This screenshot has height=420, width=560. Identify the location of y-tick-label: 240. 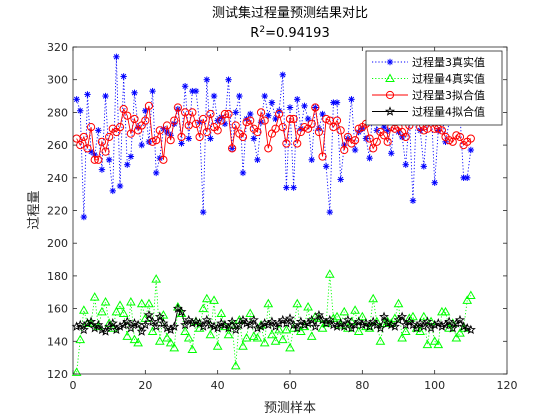
(57, 178).